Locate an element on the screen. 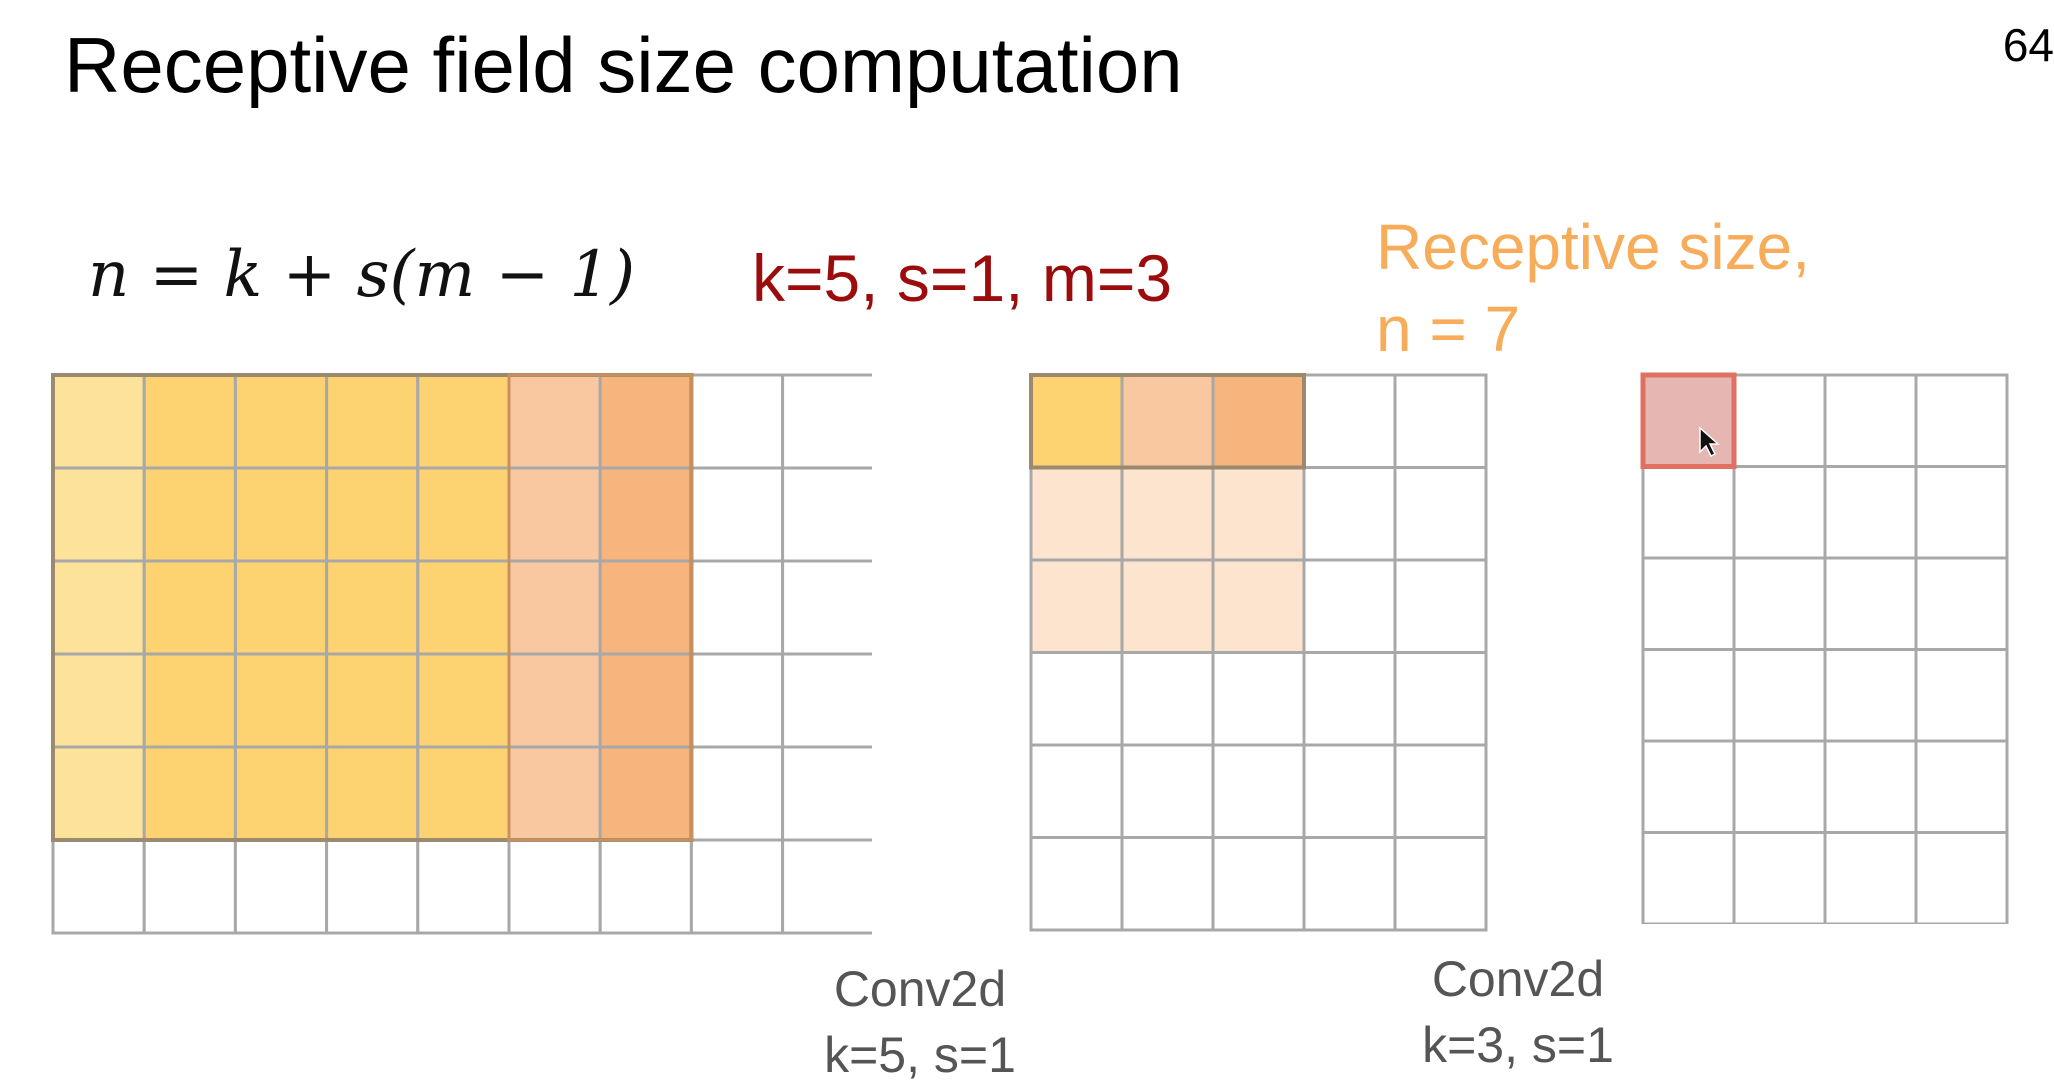  slide-title: Receptive field size computation is located at coordinates (623, 65).